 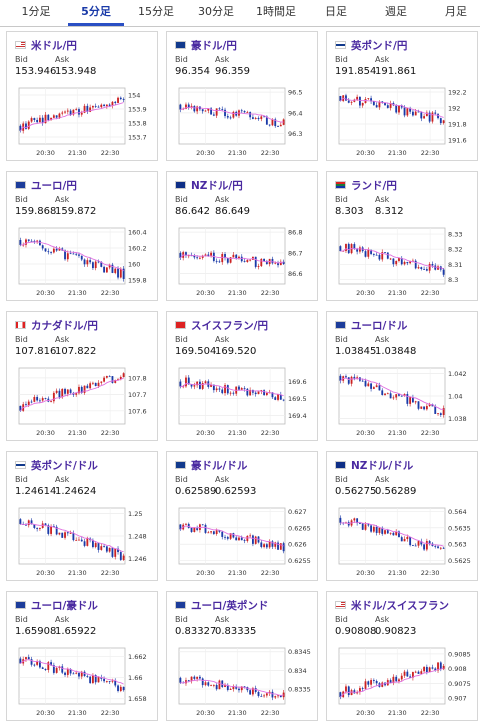 I want to click on tab-5: 日足, so click(x=336, y=11).